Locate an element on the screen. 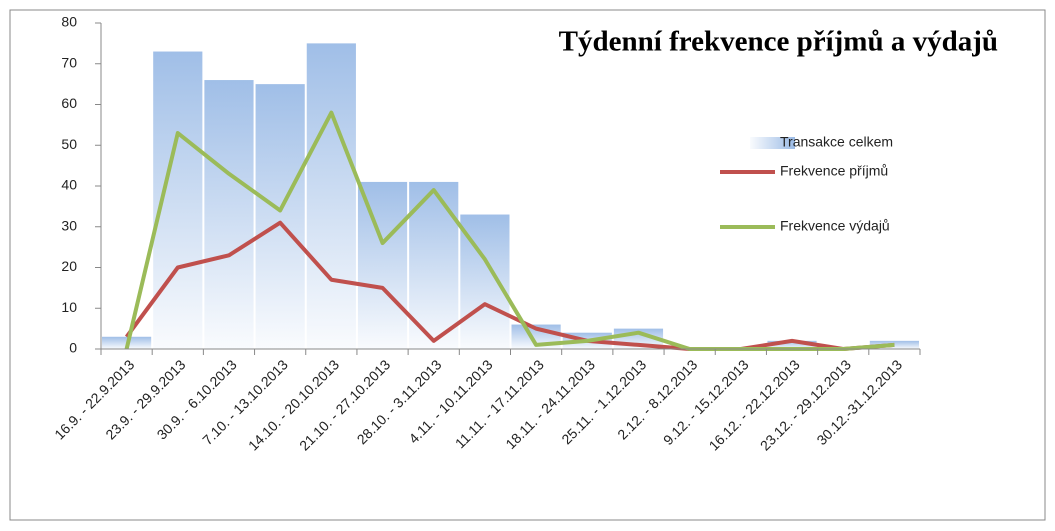  legend-label: Frekvence příjmů is located at coordinates (834, 171).